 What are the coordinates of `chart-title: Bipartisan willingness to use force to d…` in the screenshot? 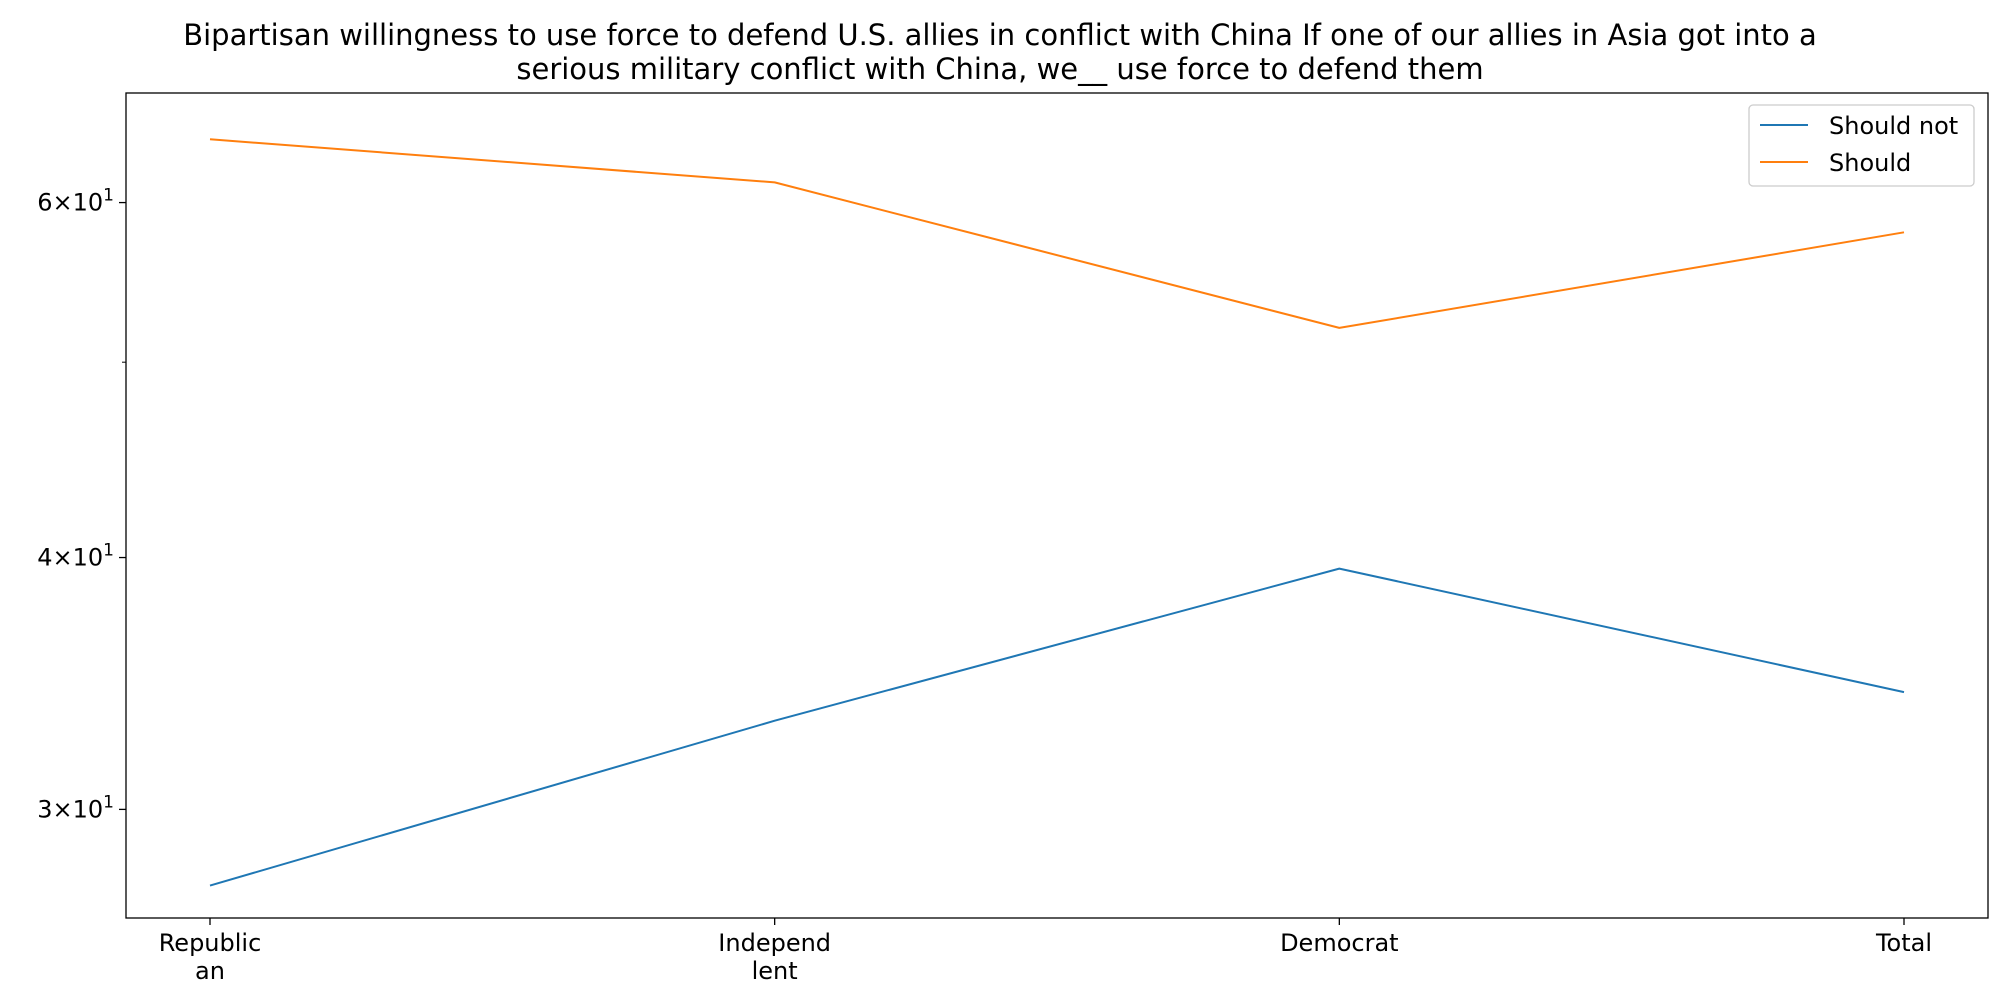 It's located at (1000, 52).